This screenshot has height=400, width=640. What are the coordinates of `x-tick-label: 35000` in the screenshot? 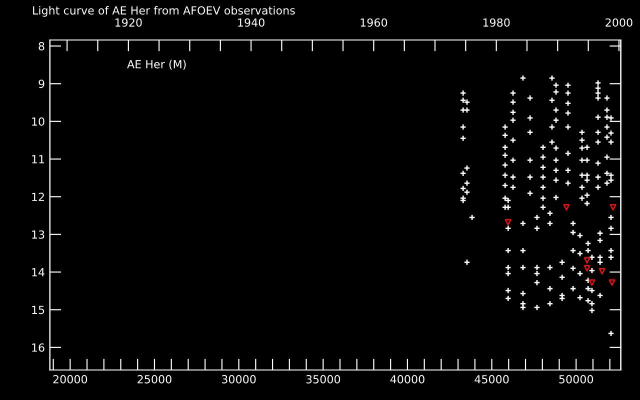 It's located at (323, 379).